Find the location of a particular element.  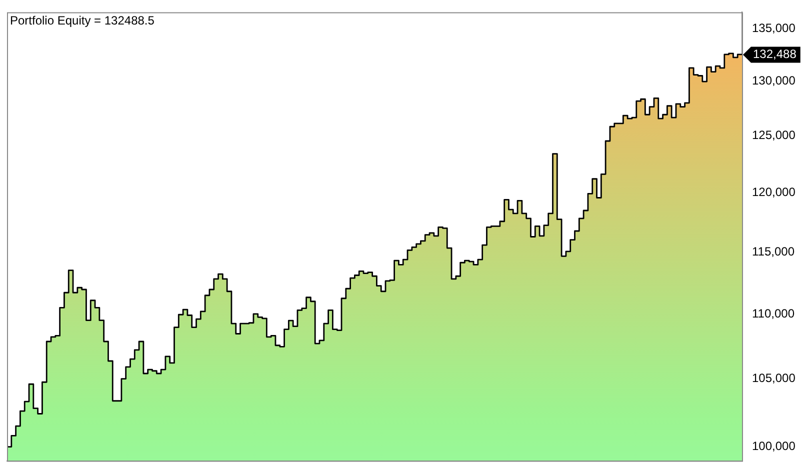

y-tick-label: 130,000 is located at coordinates (774, 81).